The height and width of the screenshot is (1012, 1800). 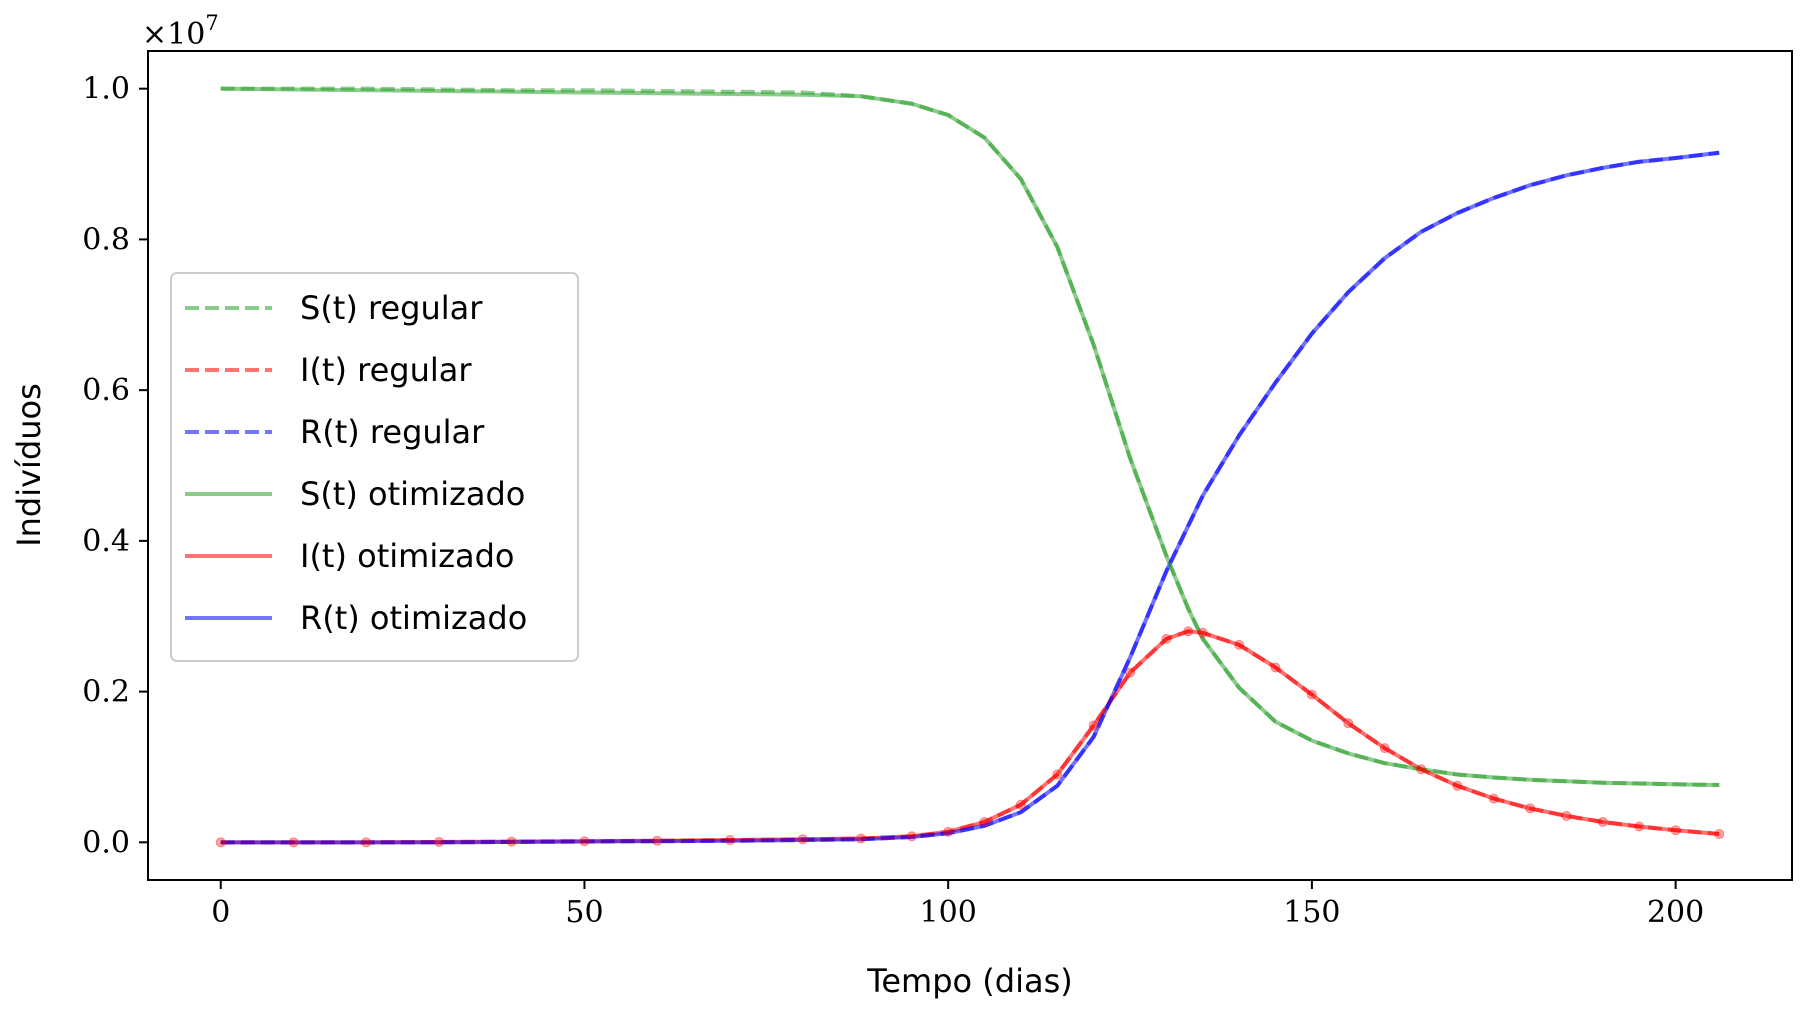 I want to click on y-offset-exponent: 7, so click(x=211, y=23).